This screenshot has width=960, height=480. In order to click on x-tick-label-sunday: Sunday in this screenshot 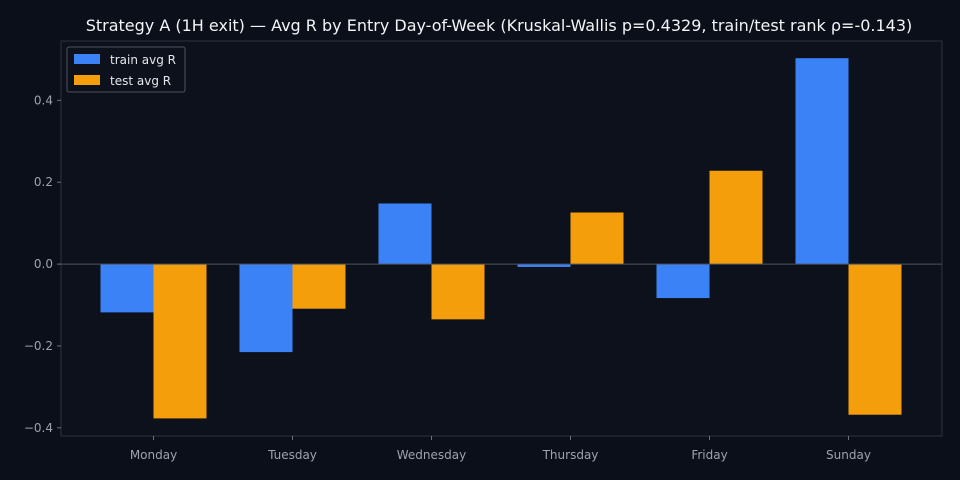, I will do `click(848, 455)`.